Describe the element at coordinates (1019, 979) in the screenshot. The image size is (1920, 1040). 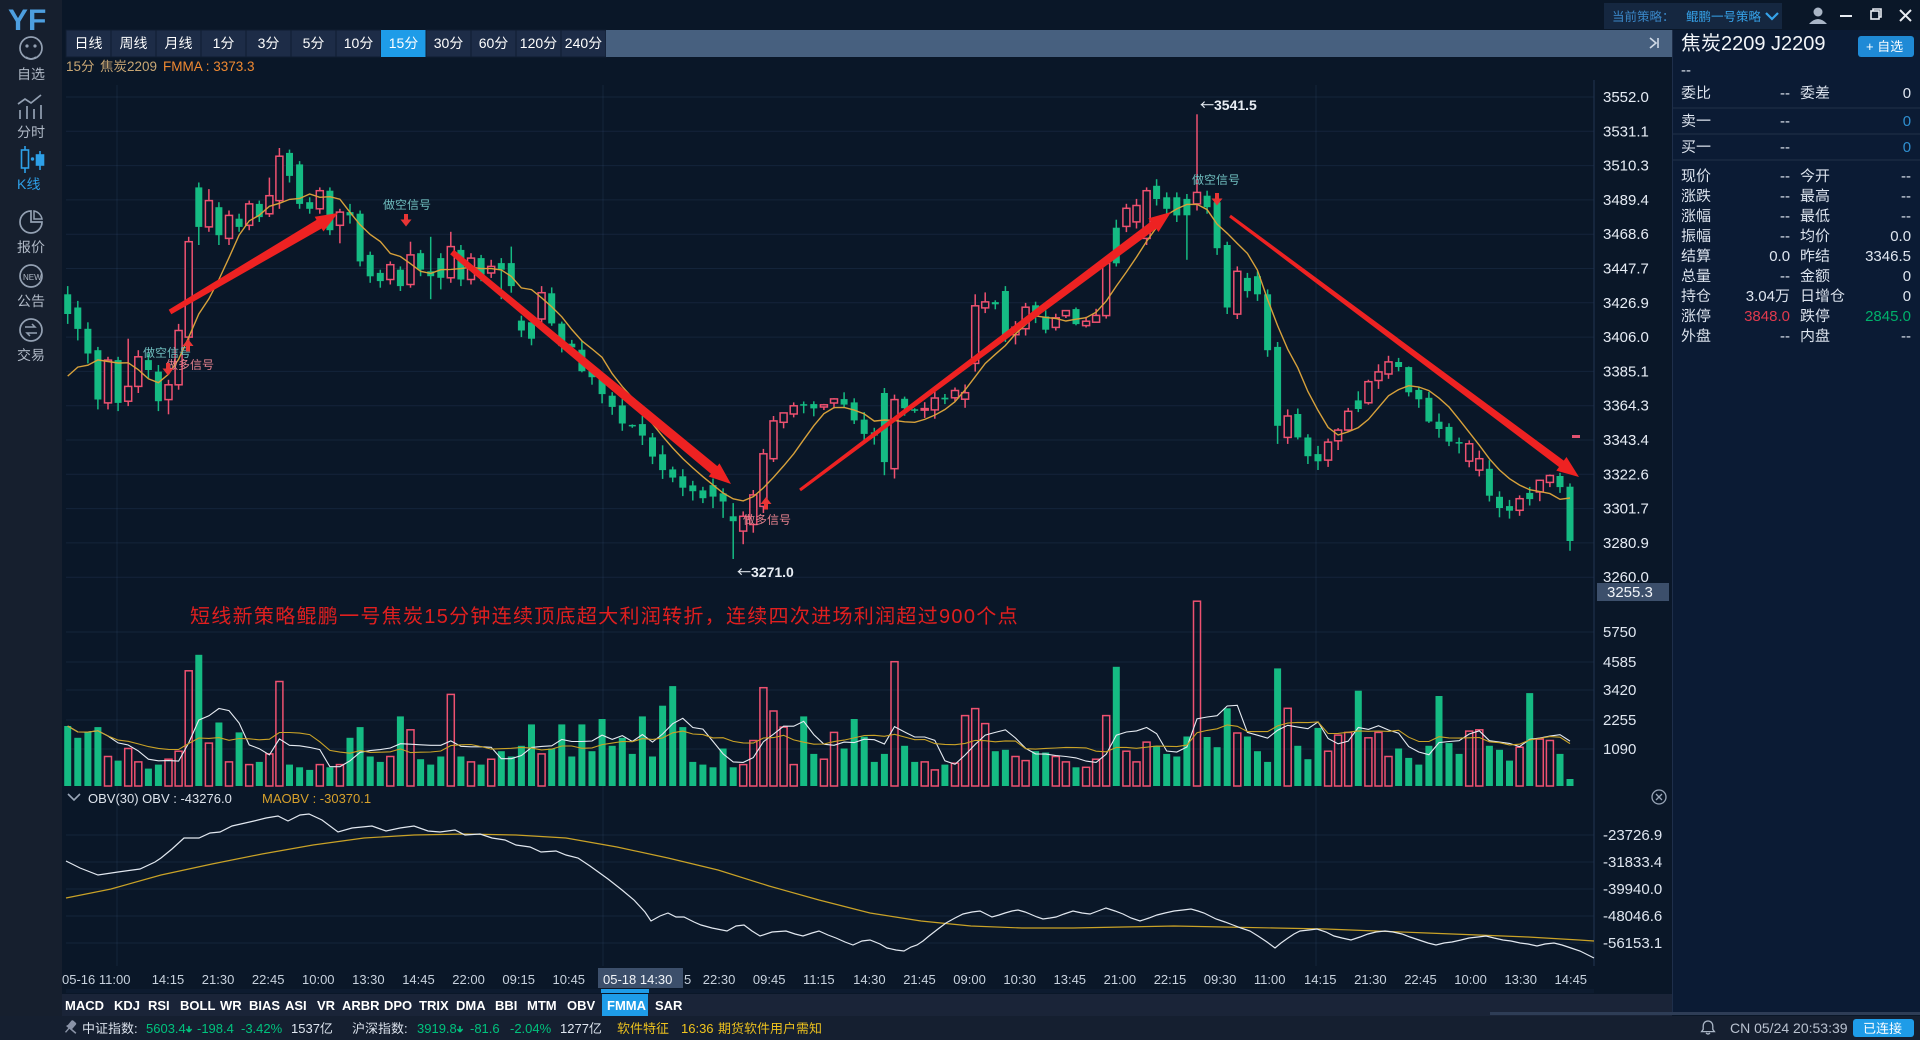
I see `svg-text: 10:30` at that location.